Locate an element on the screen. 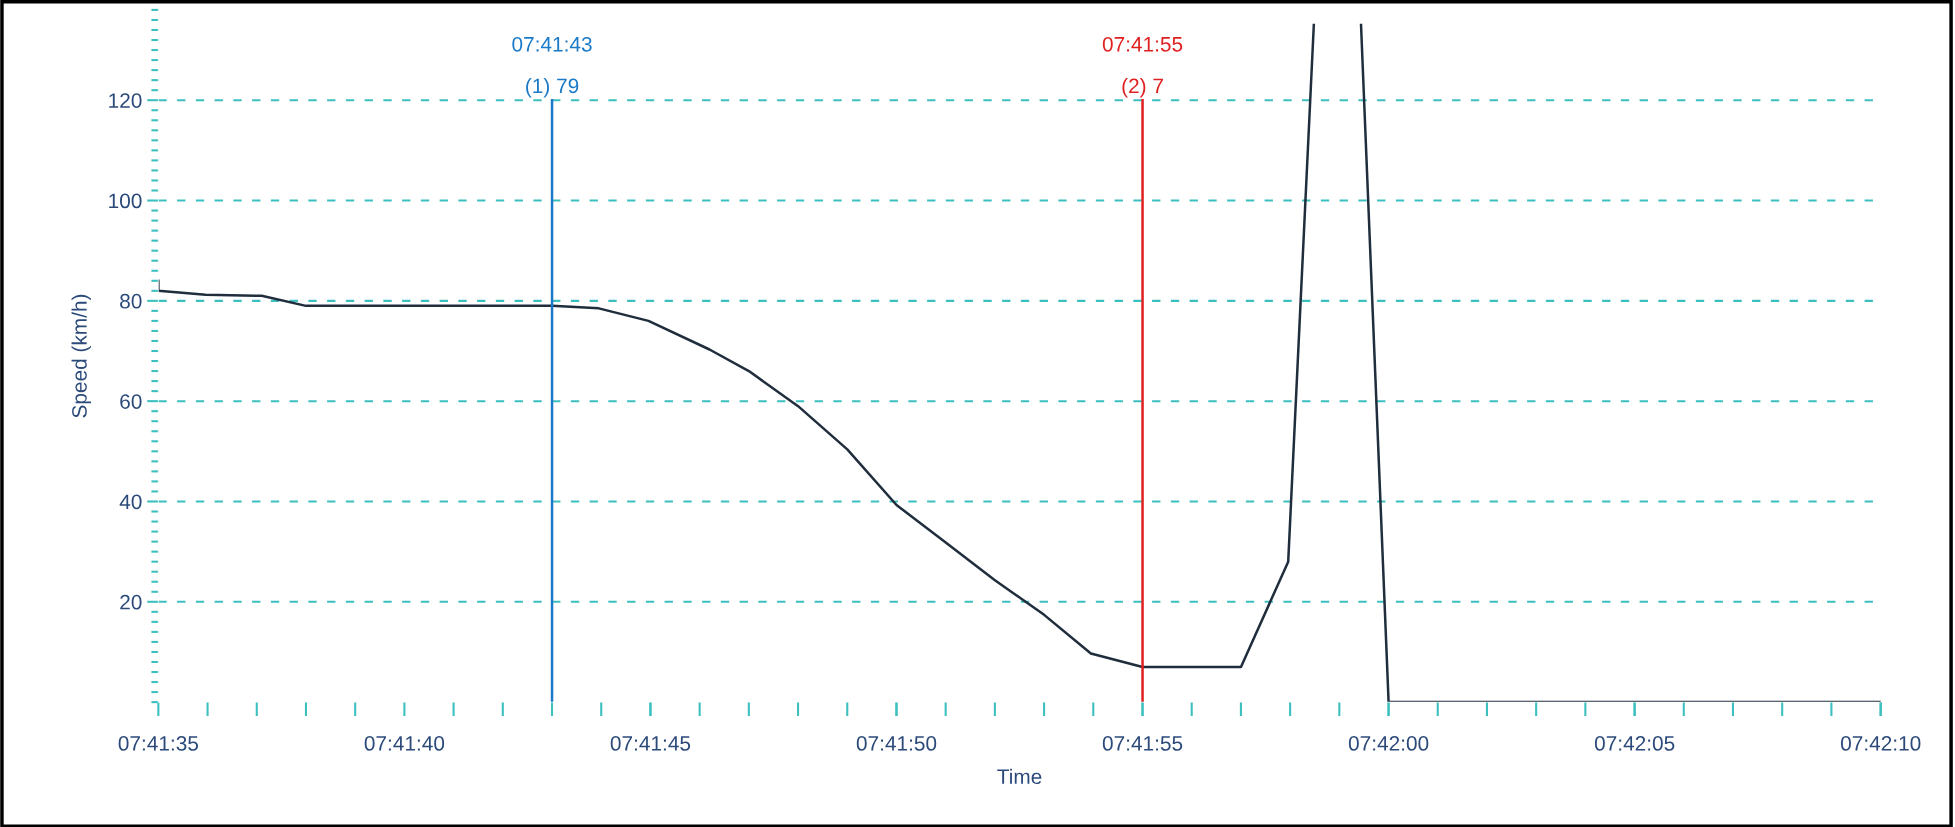  annotation: 07:41:43 is located at coordinates (552, 44).